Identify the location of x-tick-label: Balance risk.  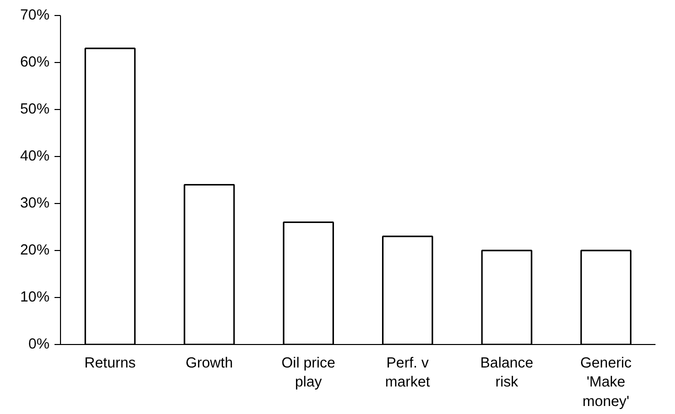
(507, 373).